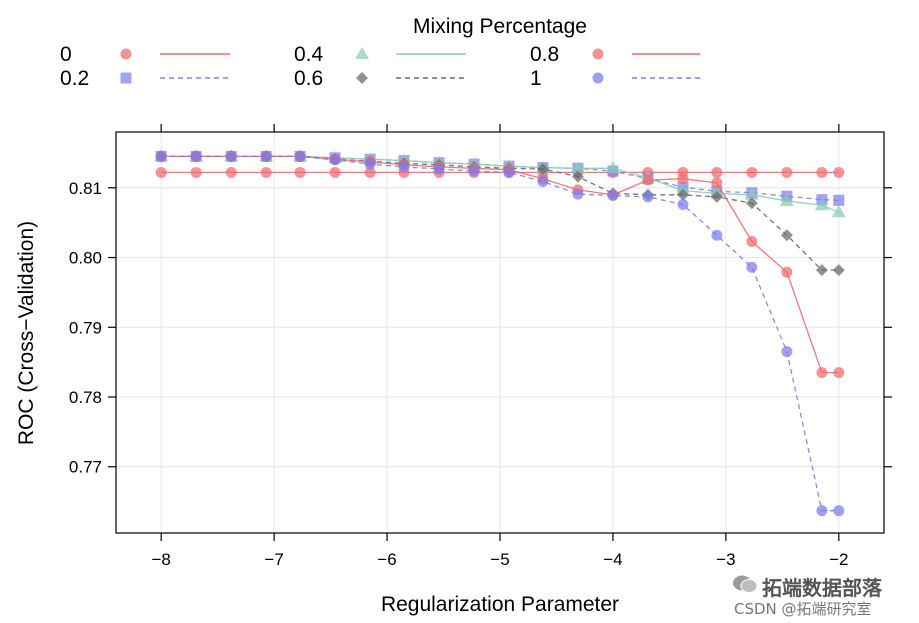 This screenshot has height=623, width=919. Describe the element at coordinates (160, 559) in the screenshot. I see `x-tick-label: −8` at that location.